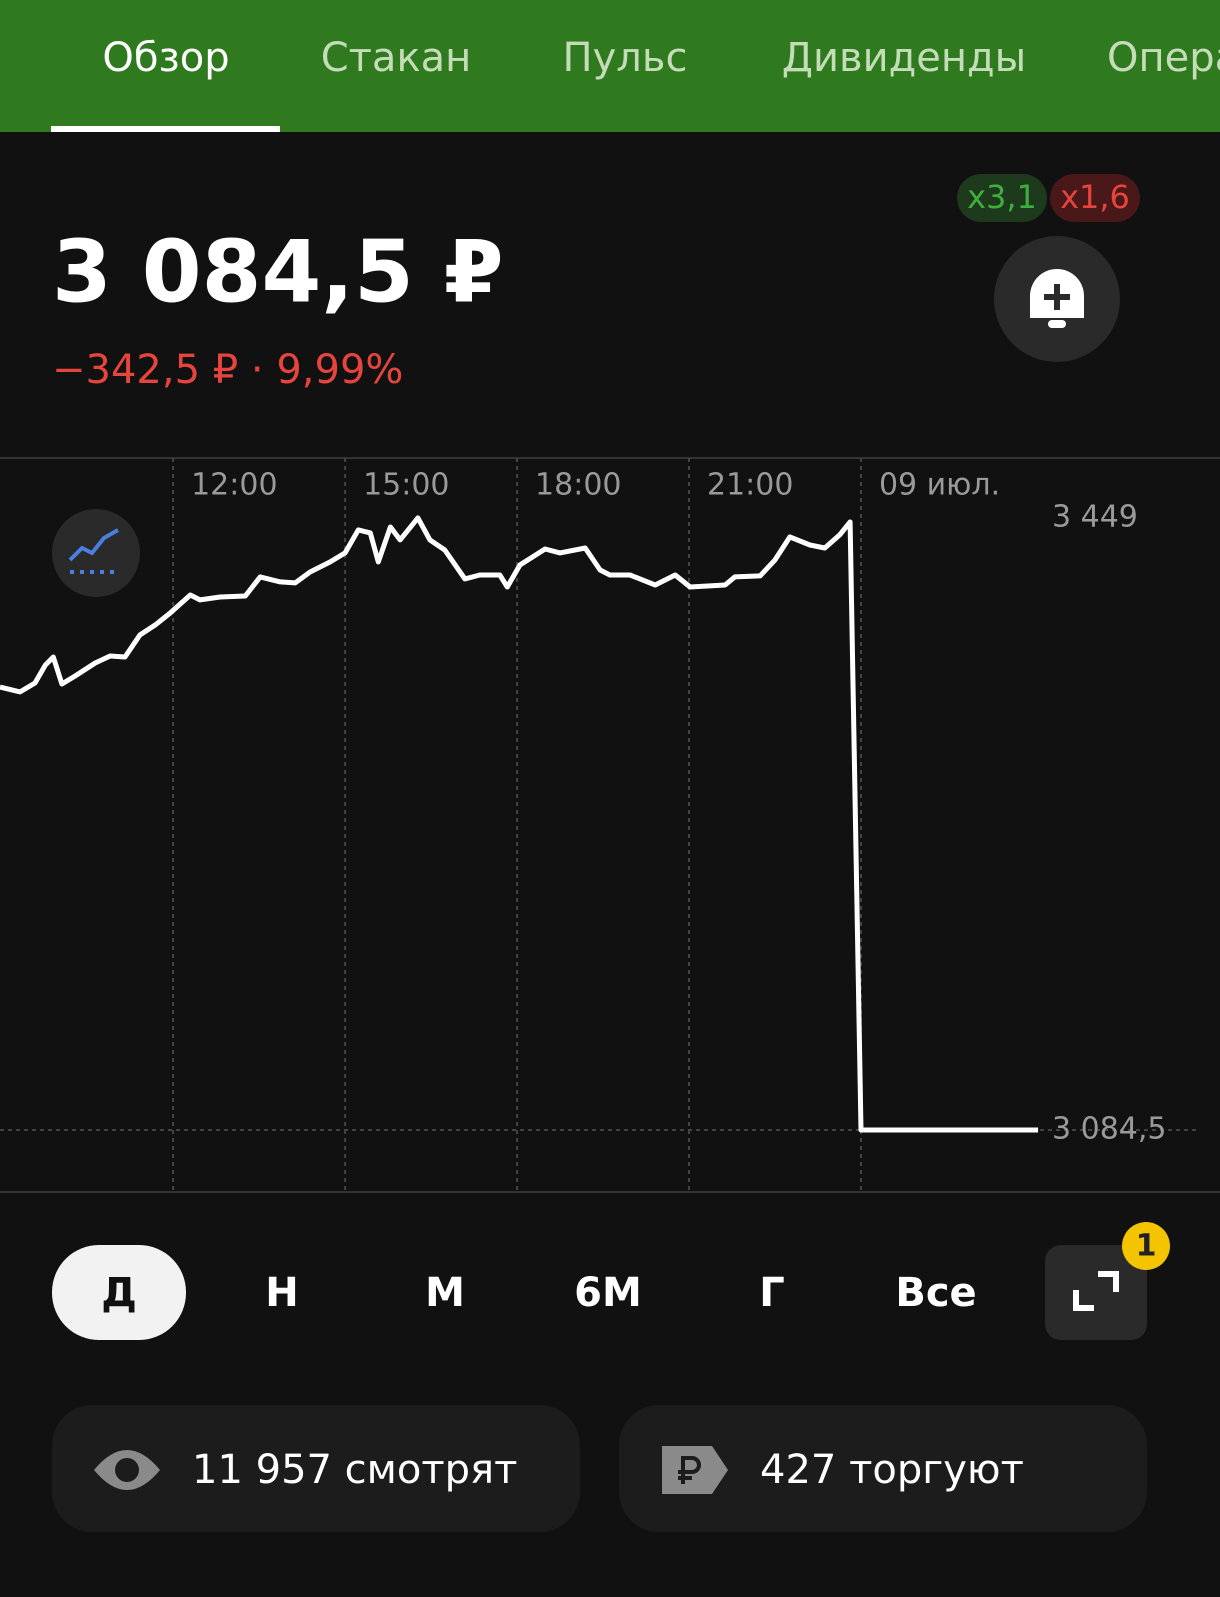 This screenshot has height=1597, width=1220. I want to click on y-tick-label: 3 084,5, so click(1109, 1129).